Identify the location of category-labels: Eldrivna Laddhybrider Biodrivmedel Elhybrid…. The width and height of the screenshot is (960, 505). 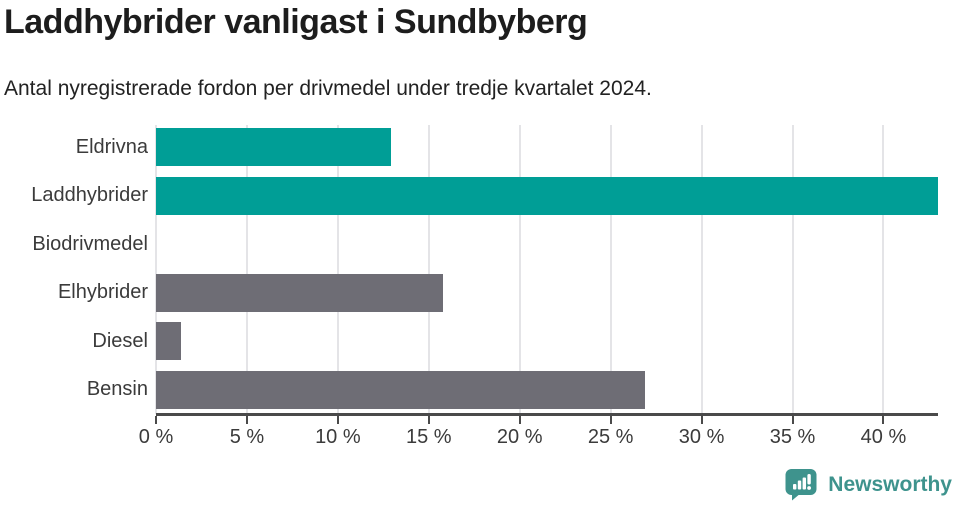
(74, 268).